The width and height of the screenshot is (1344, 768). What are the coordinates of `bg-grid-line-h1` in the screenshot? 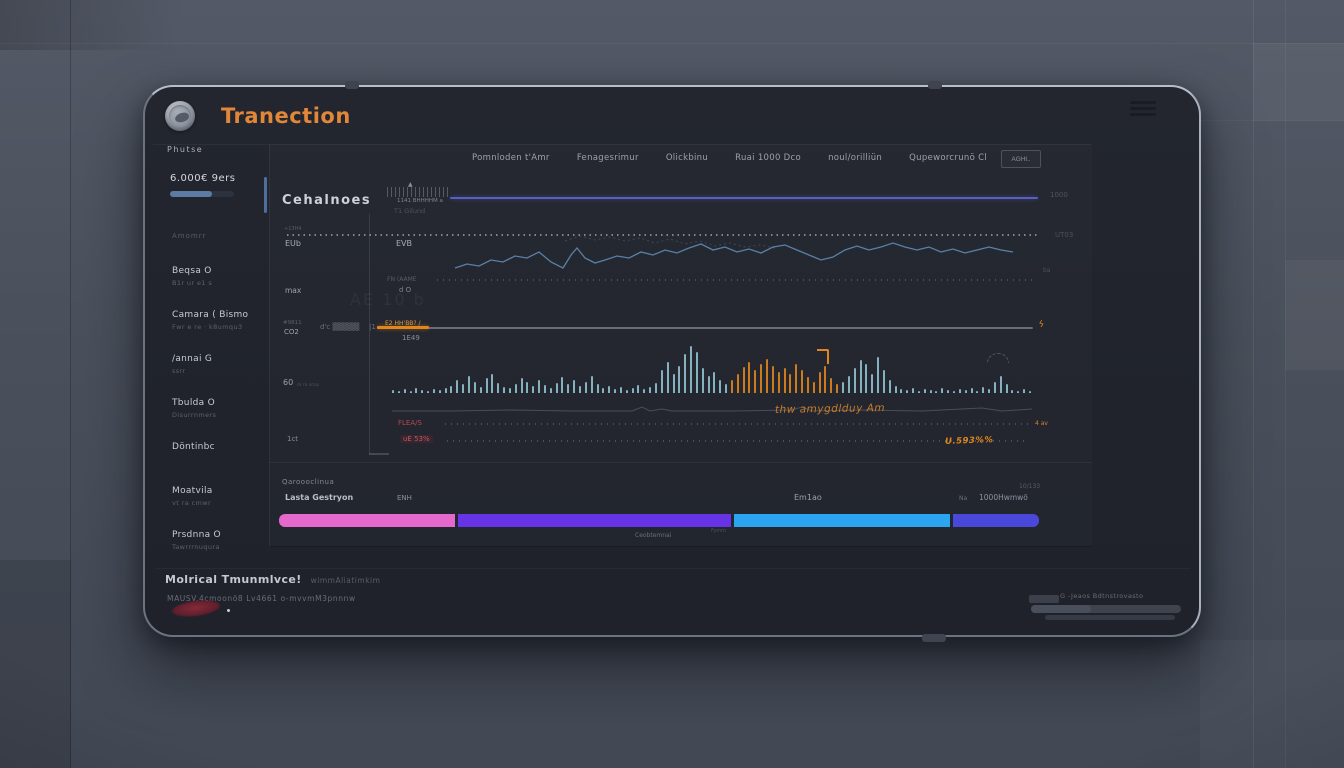 It's located at (672, 43).